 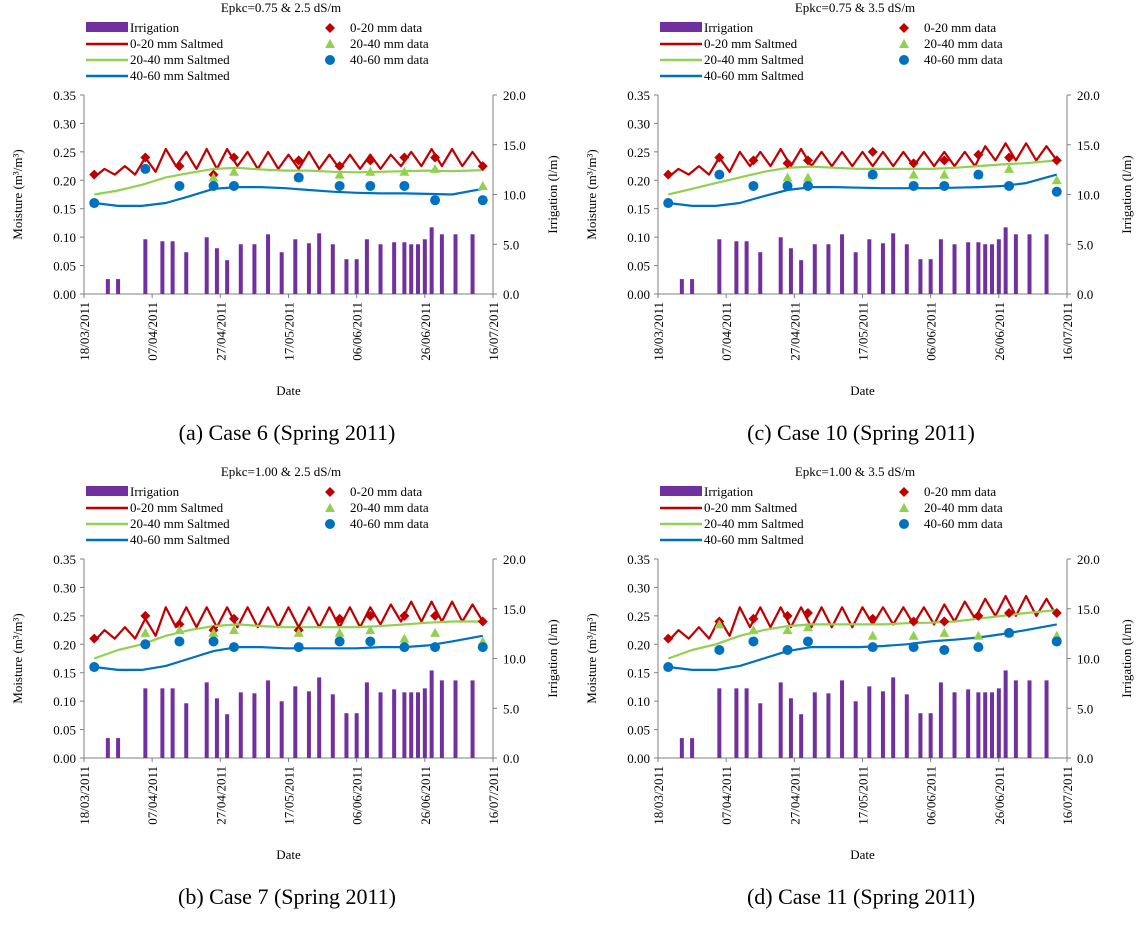 I want to click on legend-d2040-marker, so click(x=904, y=43).